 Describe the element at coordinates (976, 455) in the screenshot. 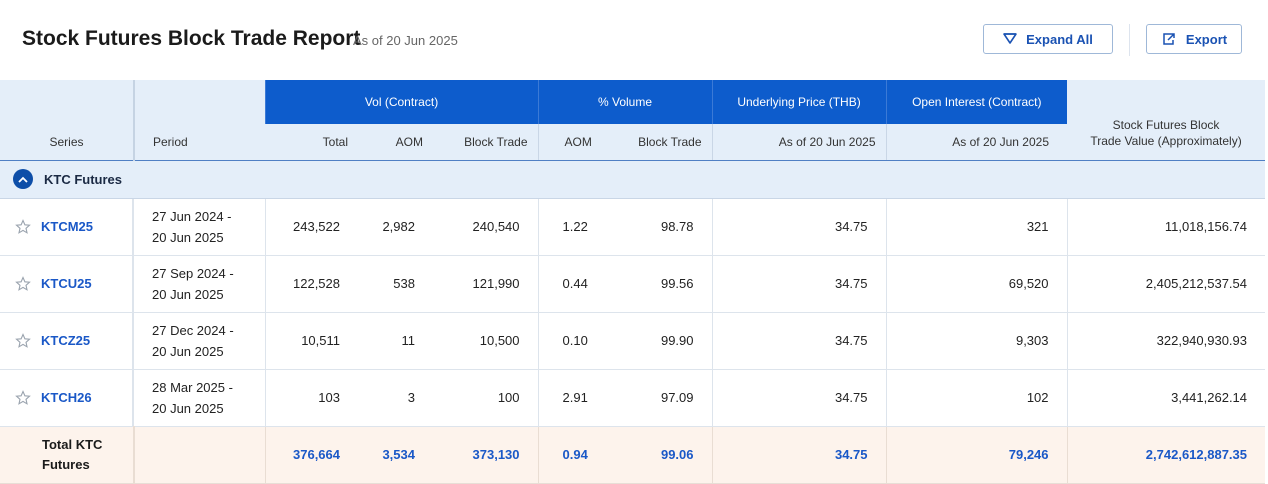

I see `total-open-interest-cell: 79,246` at that location.